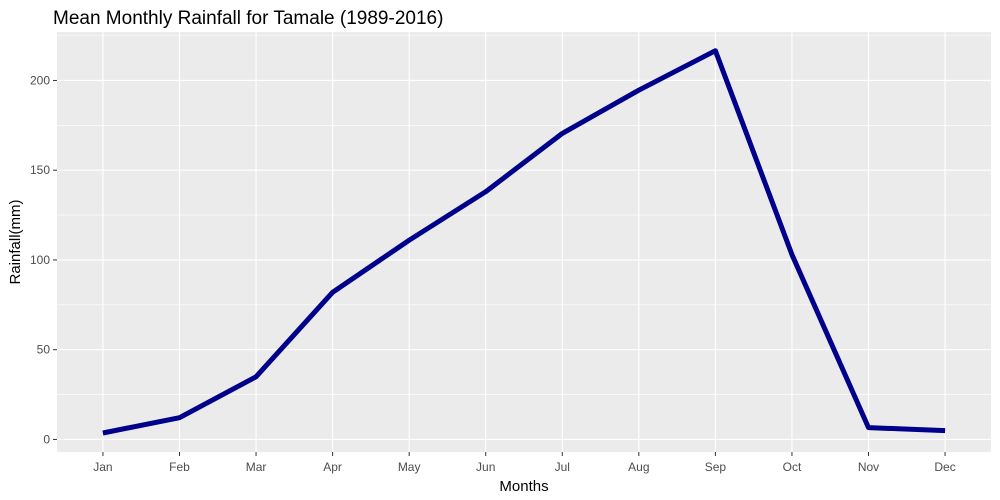  I want to click on x-tick-label: Apr, so click(332, 467).